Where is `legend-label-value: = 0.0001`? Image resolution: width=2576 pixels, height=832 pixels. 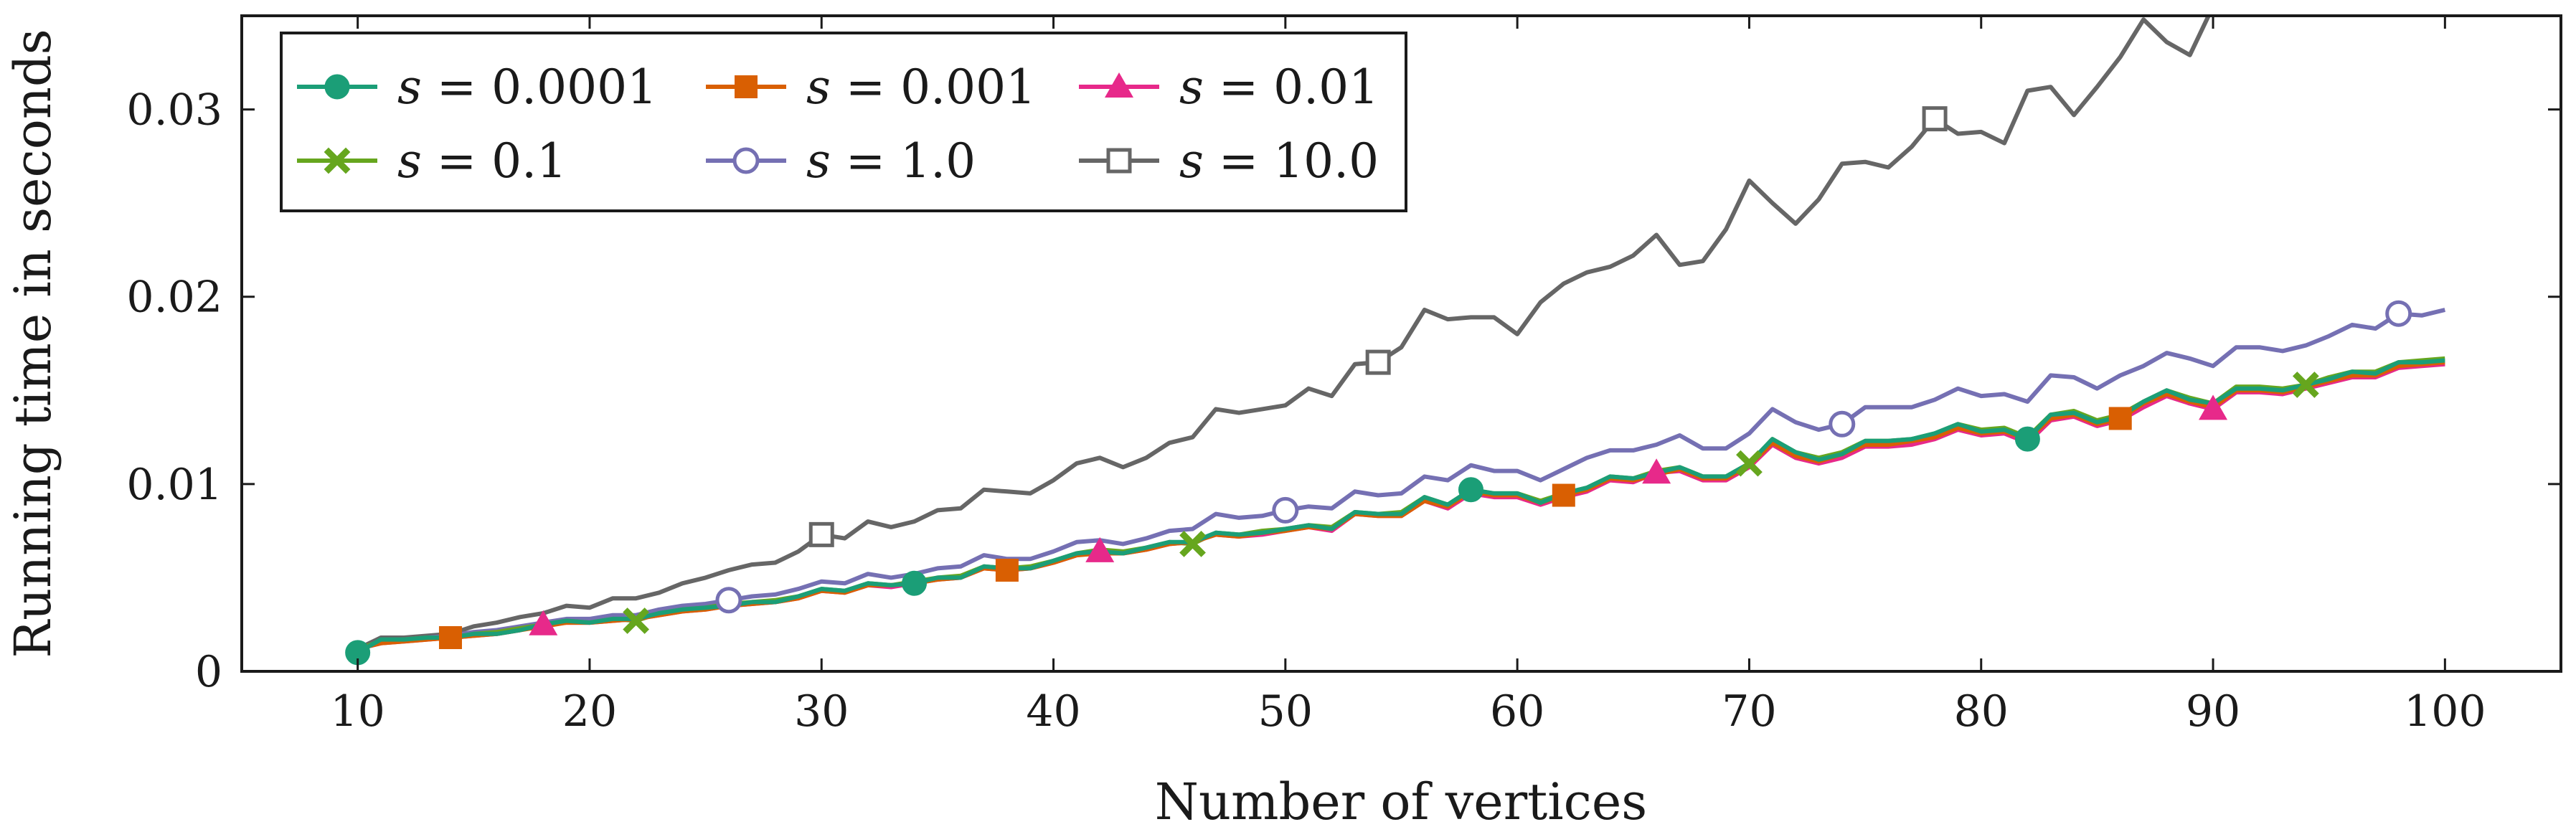
legend-label-value: = 0.0001 is located at coordinates (539, 87).